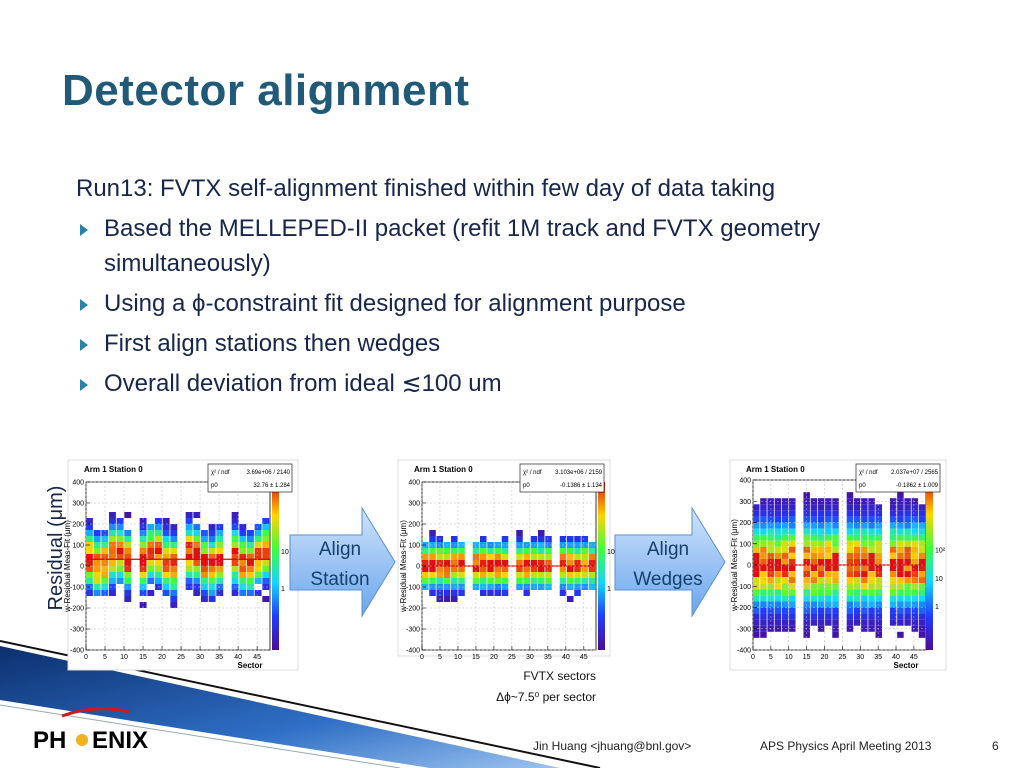  I want to click on z-tick-label: 1, so click(609, 589).